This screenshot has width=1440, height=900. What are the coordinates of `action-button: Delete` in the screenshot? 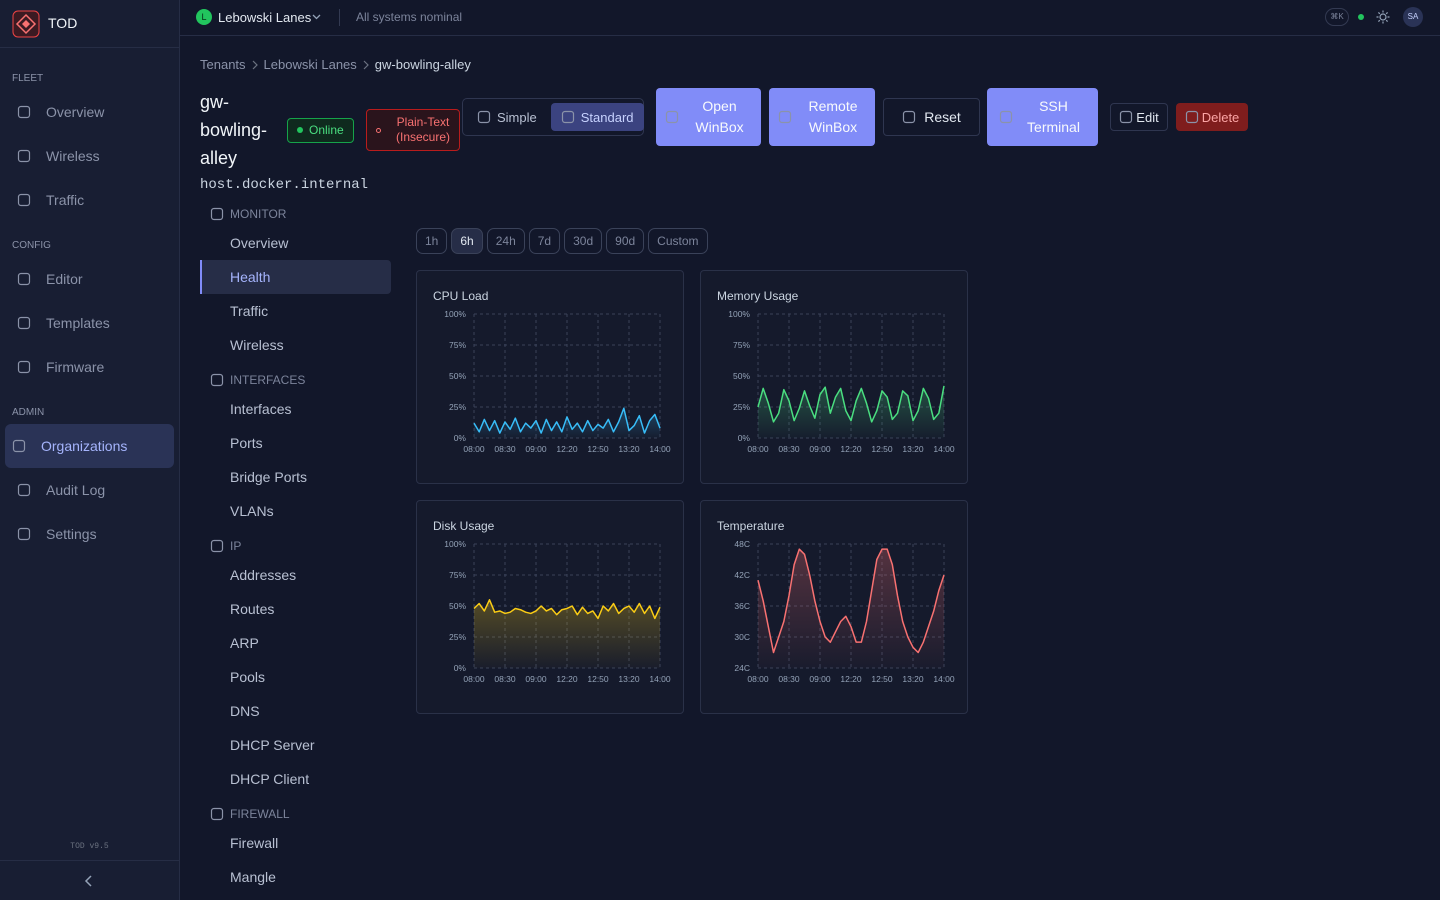 It's located at (1212, 117).